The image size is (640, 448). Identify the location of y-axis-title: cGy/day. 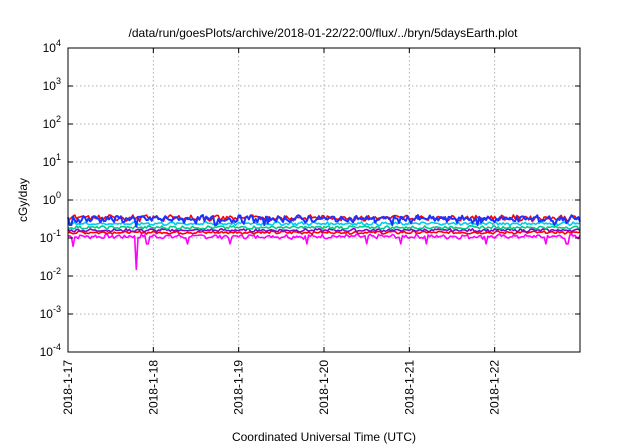
(23, 200).